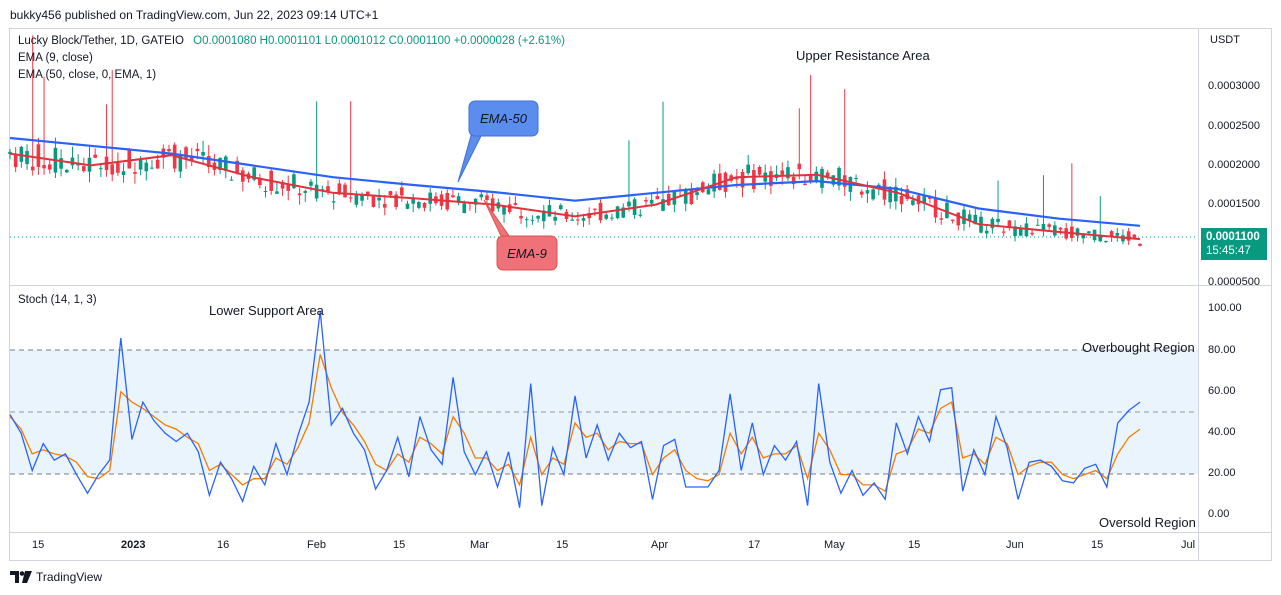 This screenshot has height=595, width=1281. Describe the element at coordinates (834, 545) in the screenshot. I see `time-tick: May` at that location.